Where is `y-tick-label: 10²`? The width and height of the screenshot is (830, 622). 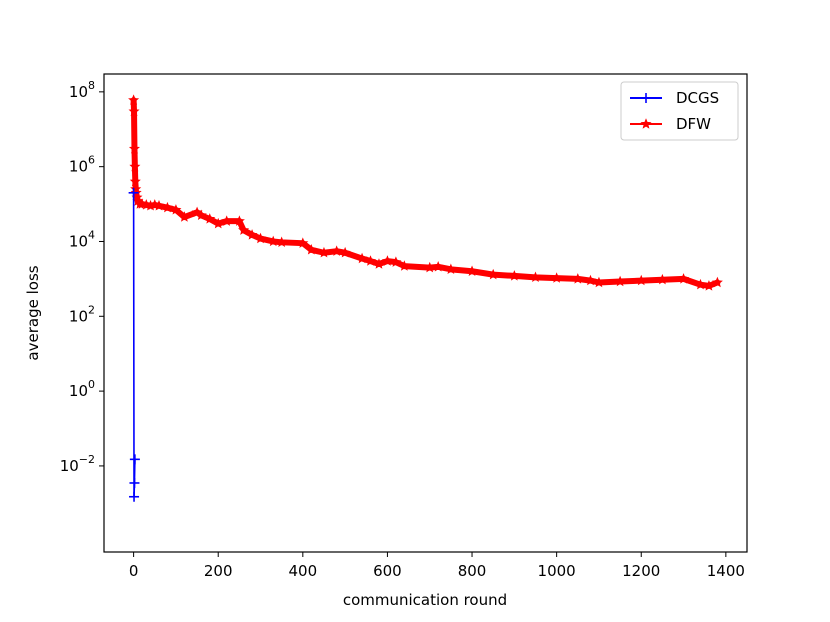 y-tick-label: 10² is located at coordinates (82, 314).